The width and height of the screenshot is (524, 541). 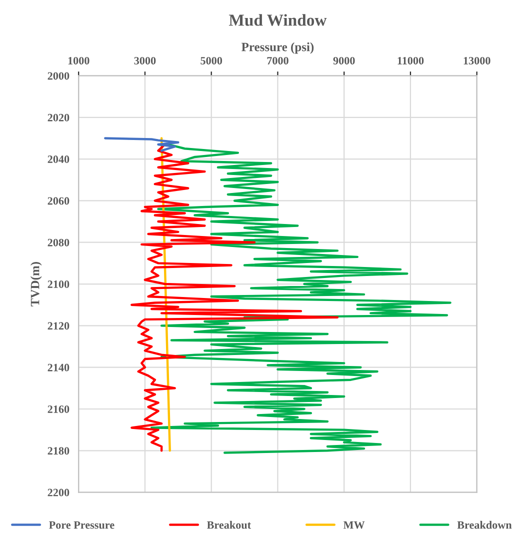 I want to click on y-tick-label: 2060, so click(x=59, y=201).